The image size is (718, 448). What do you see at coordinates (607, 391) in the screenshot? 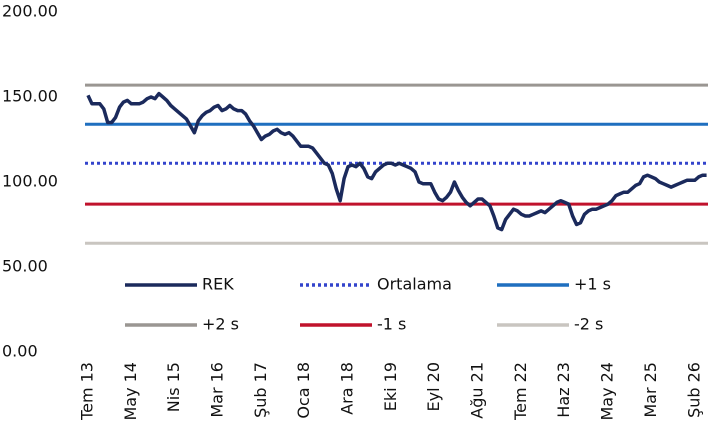
I see `x-tick-label: May 24` at bounding box center [607, 391].